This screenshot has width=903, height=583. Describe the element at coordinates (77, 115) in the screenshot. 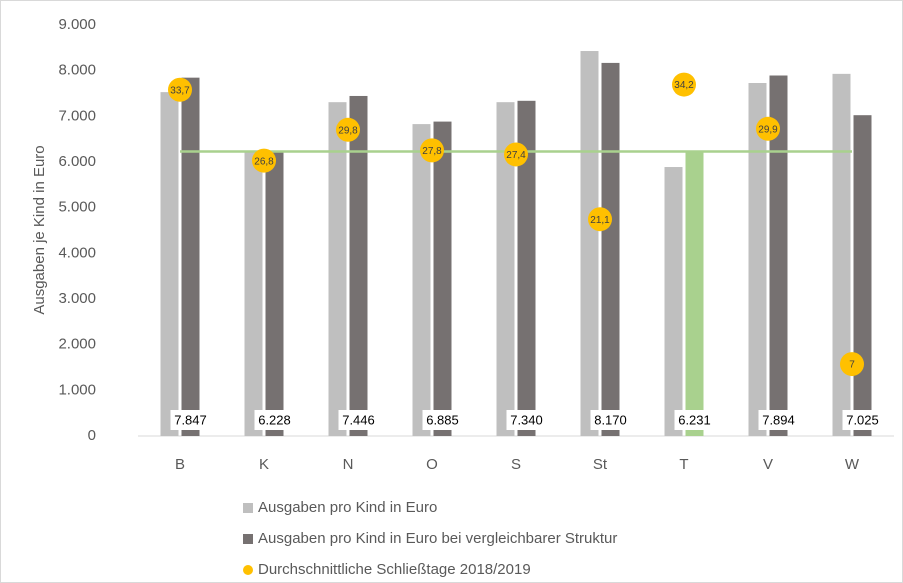

I see `y-tick-label: 7.000` at that location.